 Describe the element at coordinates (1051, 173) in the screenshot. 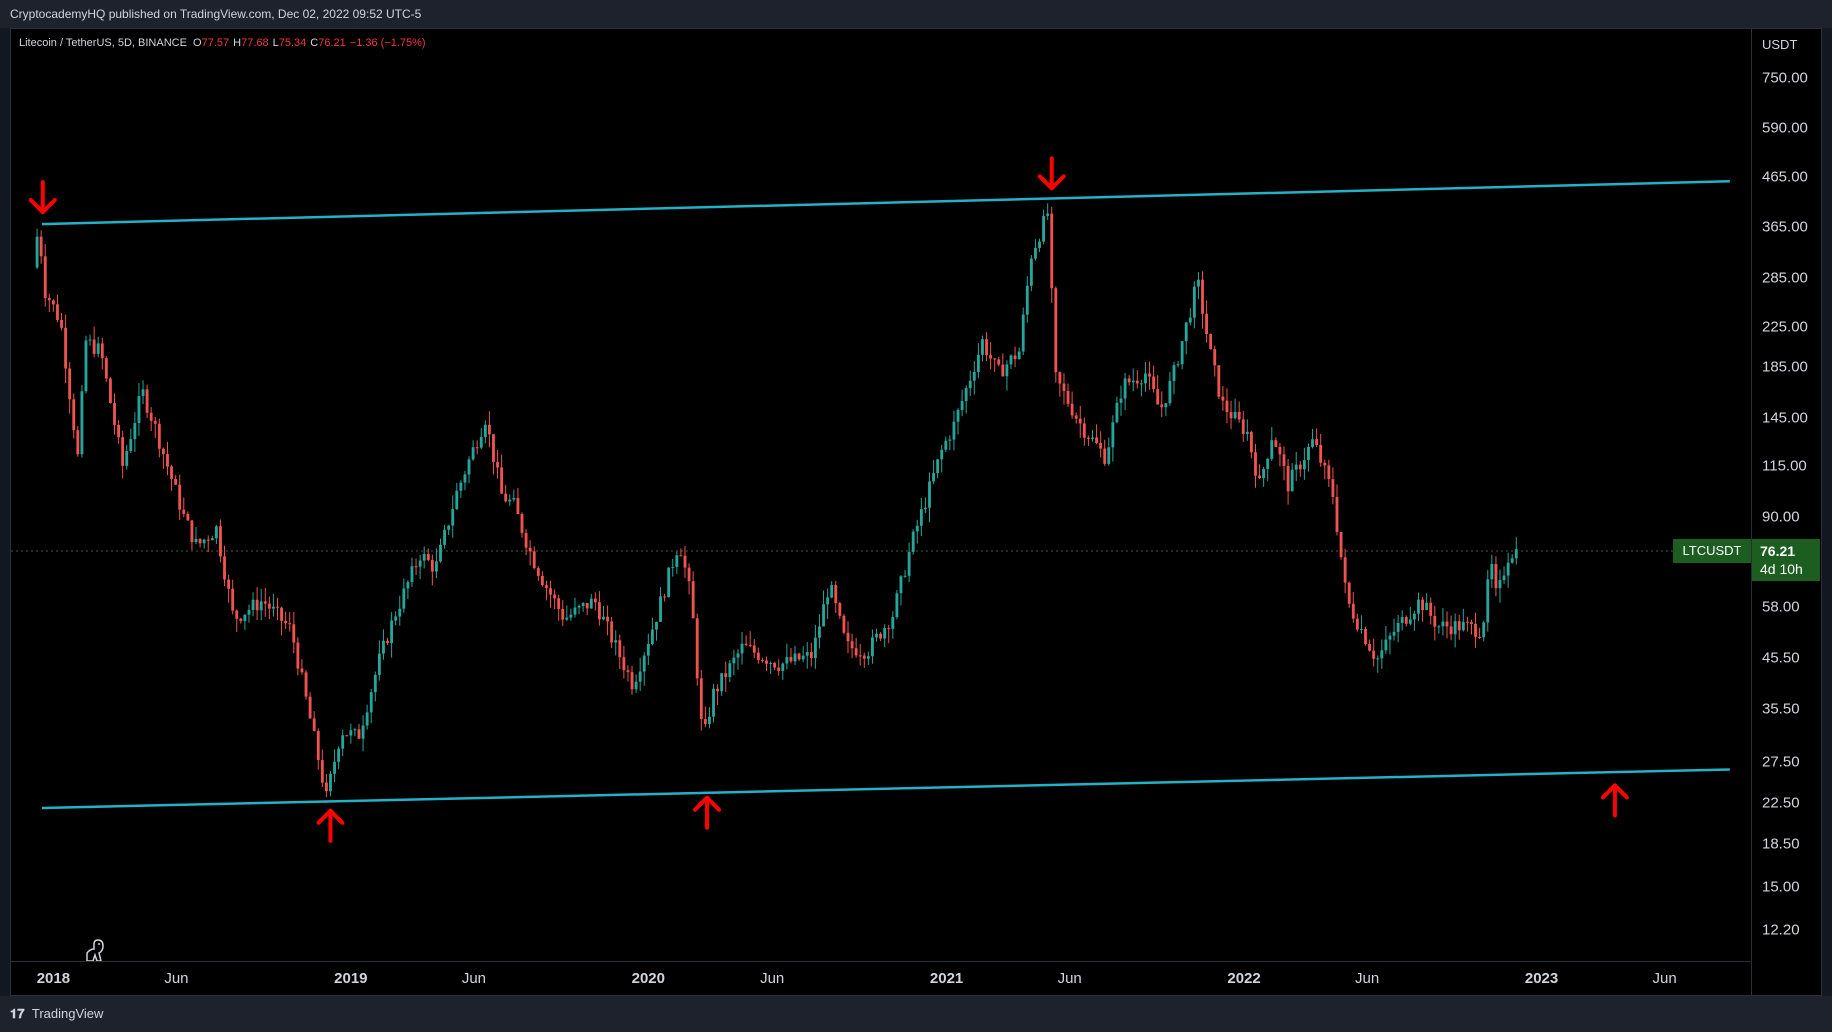

I see `arrow-down-icon` at that location.